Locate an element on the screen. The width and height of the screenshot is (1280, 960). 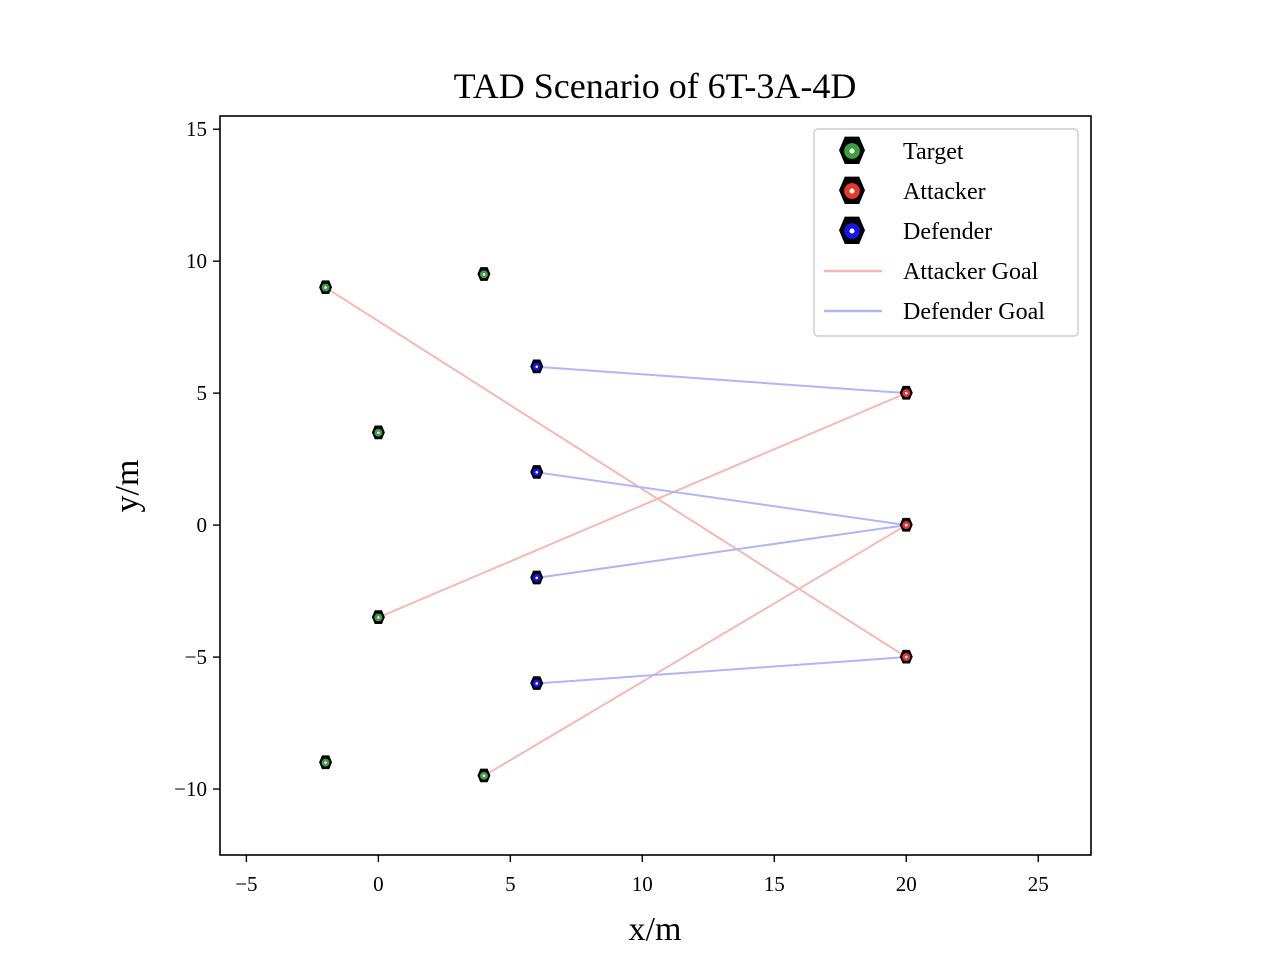
x-tick-label: 10 is located at coordinates (642, 884).